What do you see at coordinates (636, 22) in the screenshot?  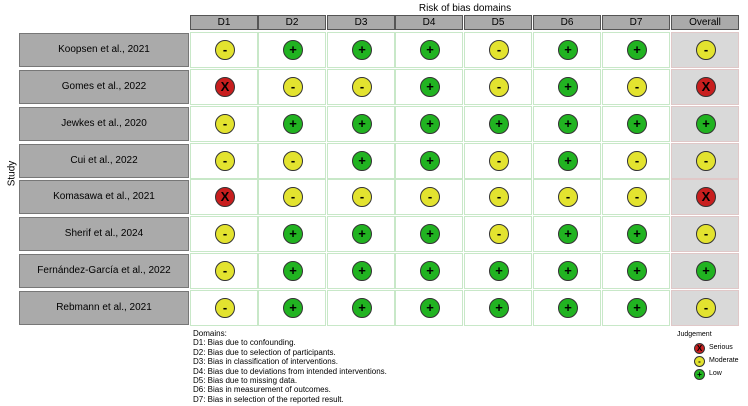 I see `column-header-d7: D7` at bounding box center [636, 22].